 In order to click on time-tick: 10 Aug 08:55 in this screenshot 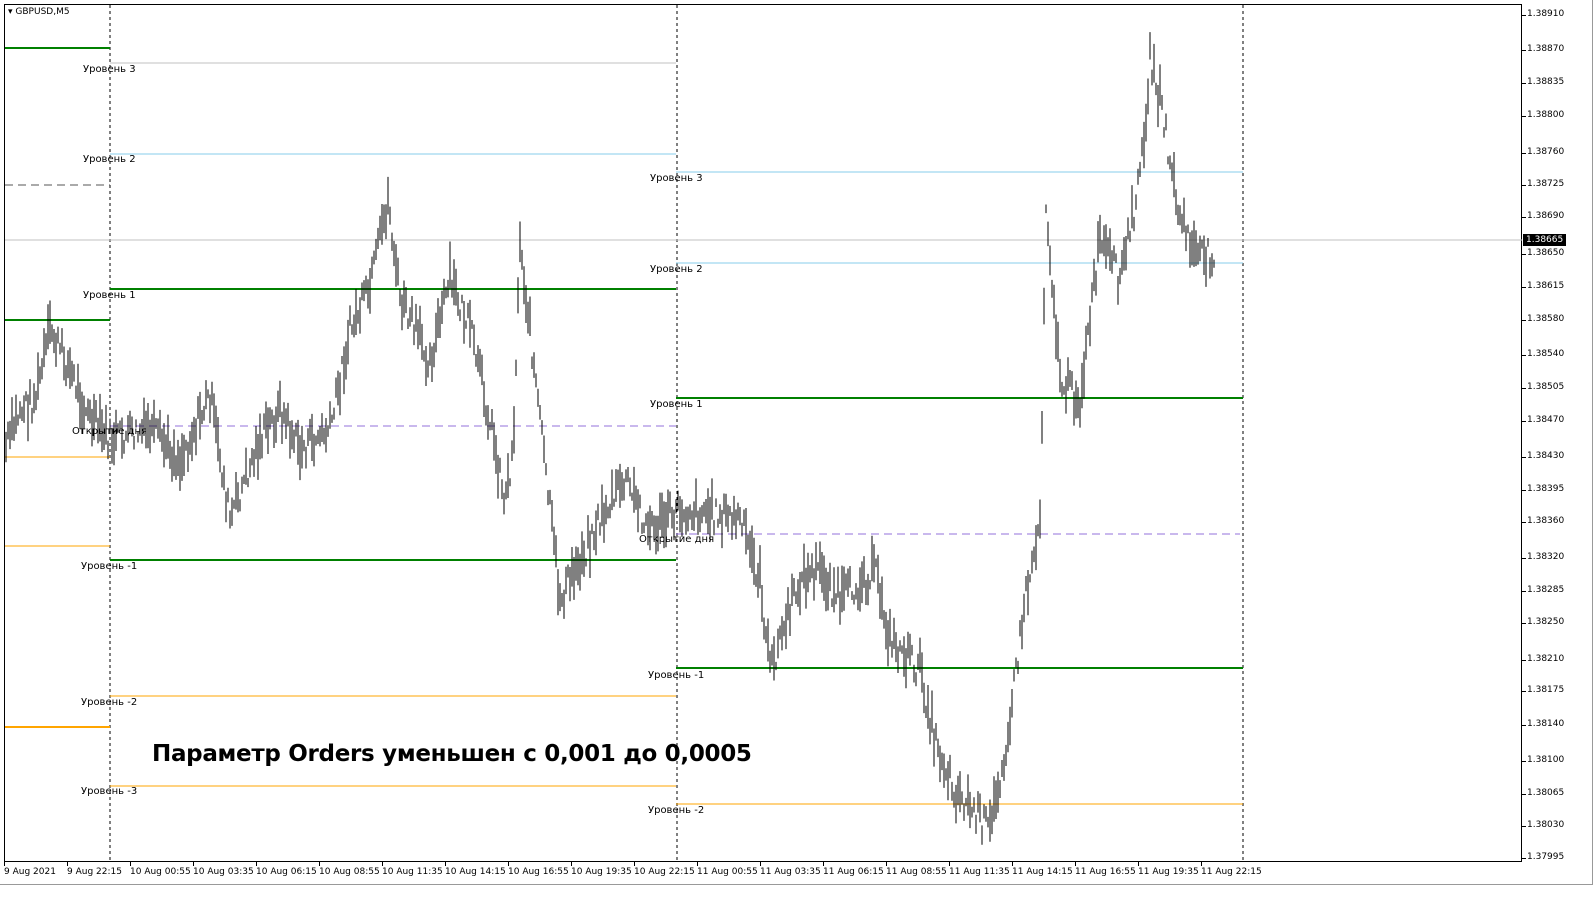, I will do `click(349, 869)`.